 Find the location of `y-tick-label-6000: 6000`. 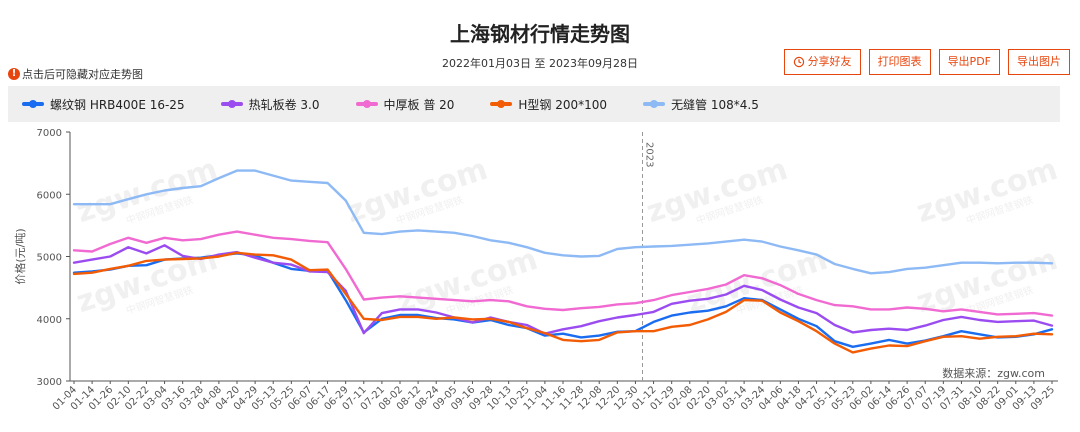

y-tick-label-6000: 6000 is located at coordinates (49, 195).